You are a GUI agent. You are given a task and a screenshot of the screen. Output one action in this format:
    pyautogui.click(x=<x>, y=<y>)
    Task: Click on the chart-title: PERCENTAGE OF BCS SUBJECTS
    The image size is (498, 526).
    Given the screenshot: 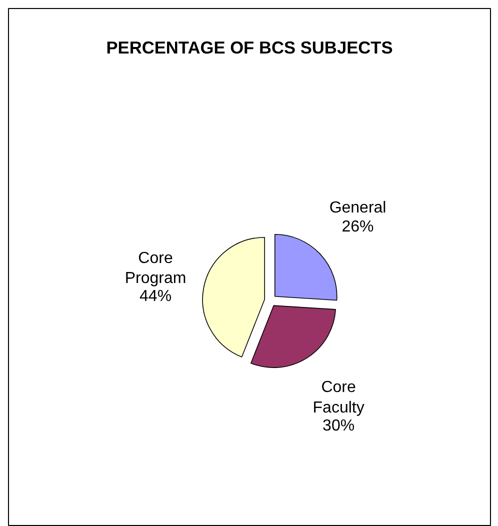 What is the action you would take?
    pyautogui.click(x=249, y=48)
    